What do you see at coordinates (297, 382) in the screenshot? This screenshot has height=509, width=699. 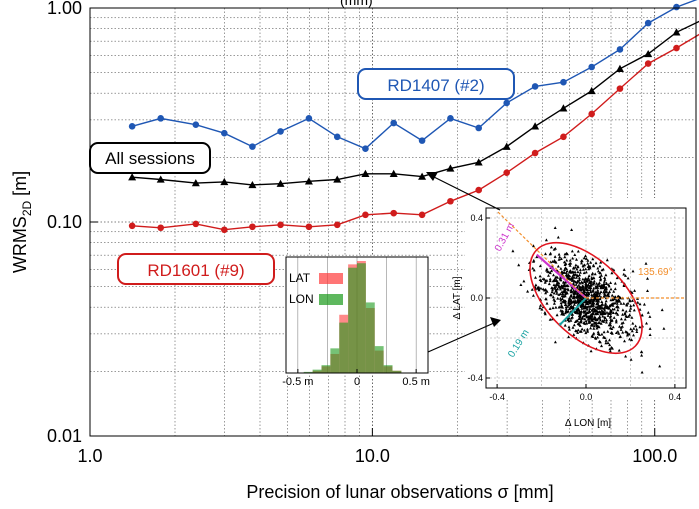 I see `histogram-tick-label: -0.5 m` at bounding box center [297, 382].